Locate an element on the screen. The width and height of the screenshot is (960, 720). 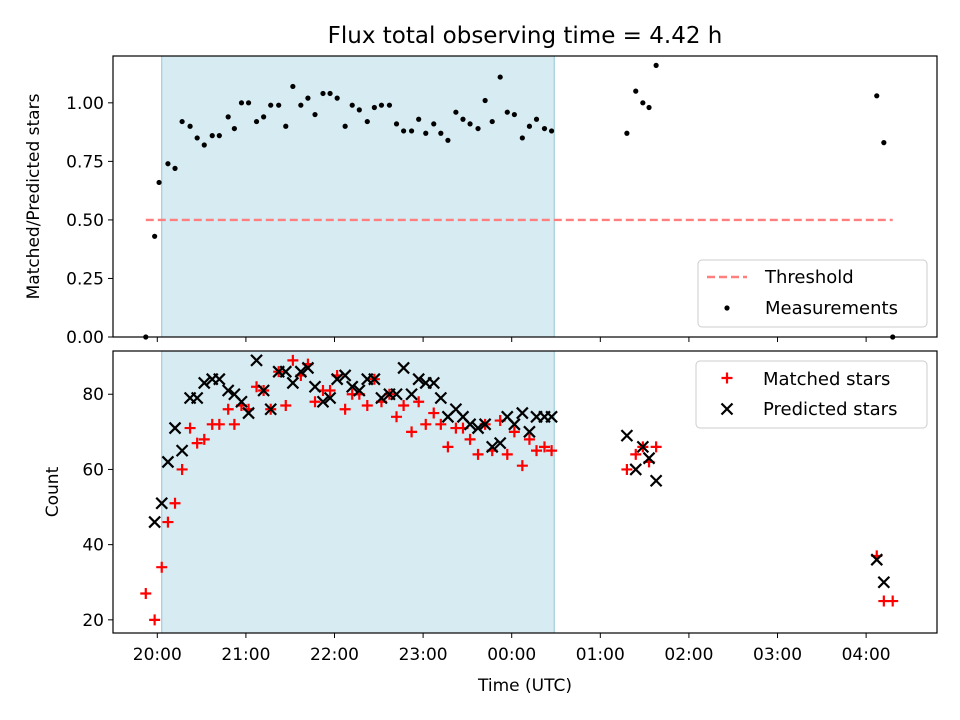
top-x-ticks is located at coordinates (511, 339).